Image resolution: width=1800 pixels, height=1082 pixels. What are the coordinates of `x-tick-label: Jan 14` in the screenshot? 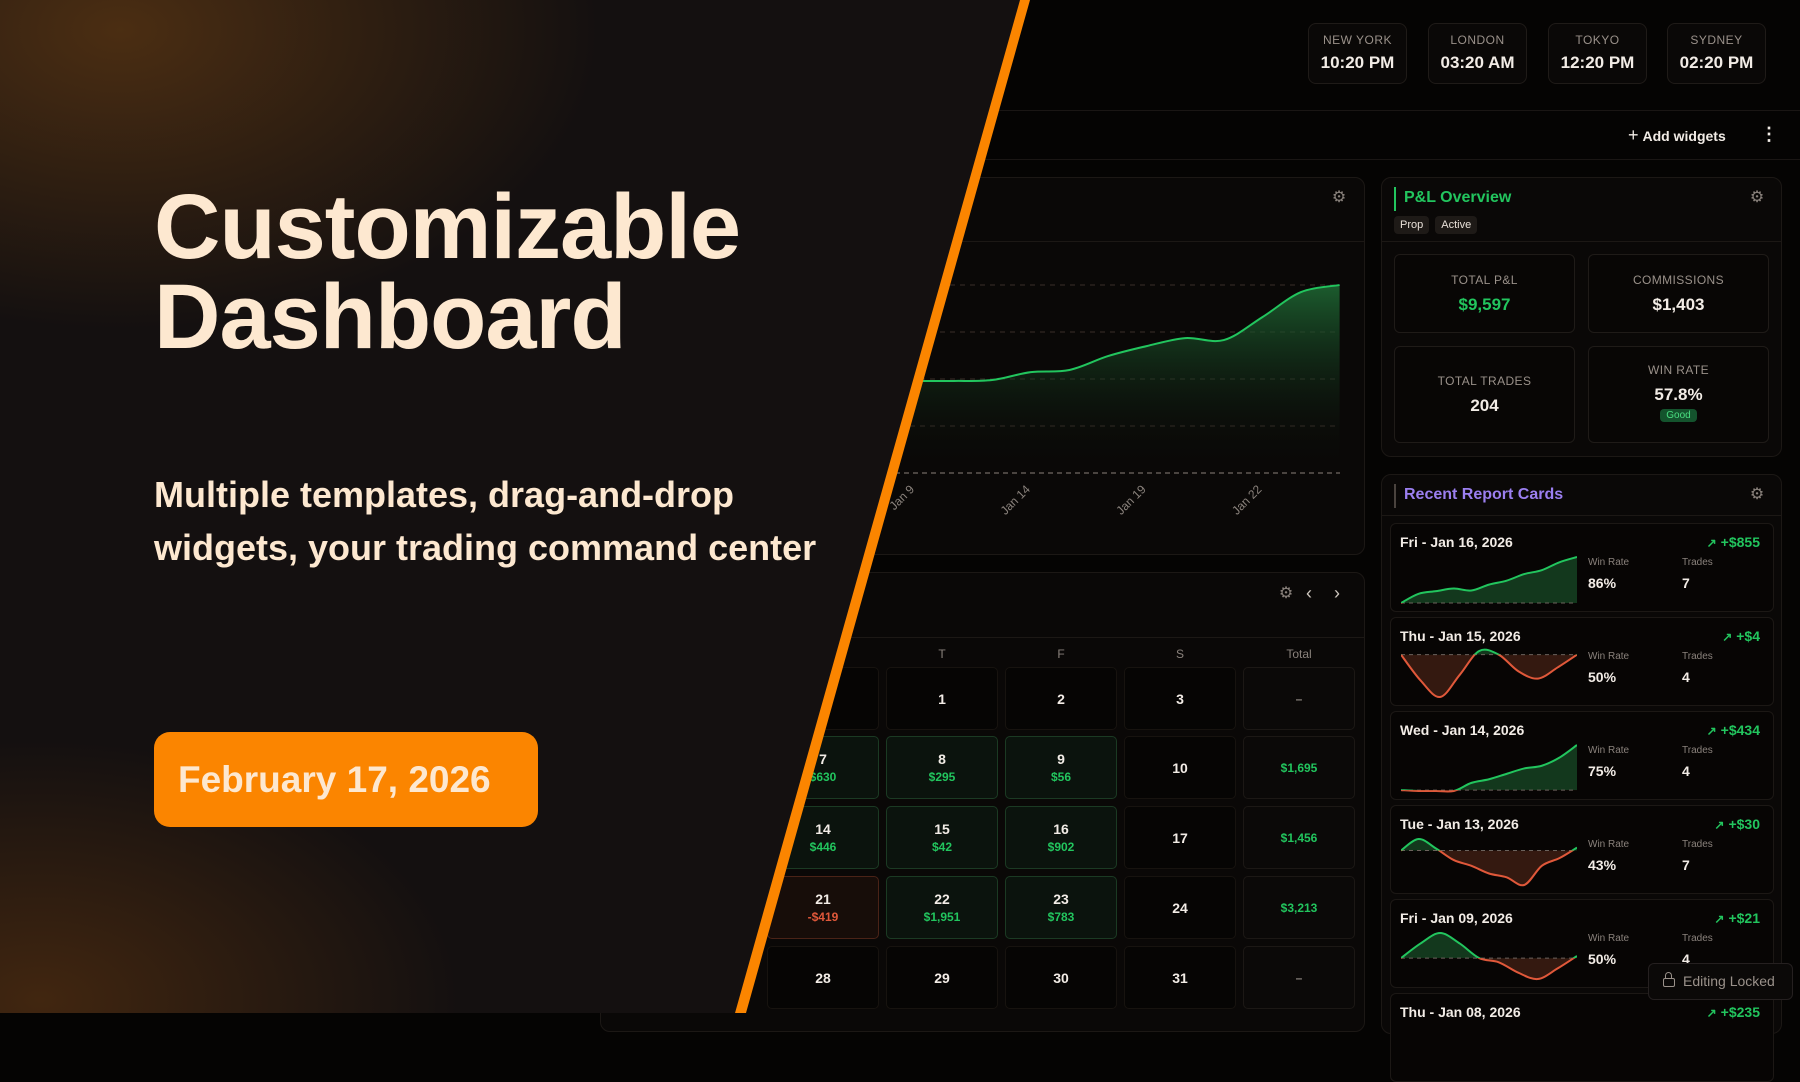 It's located at (1016, 500).